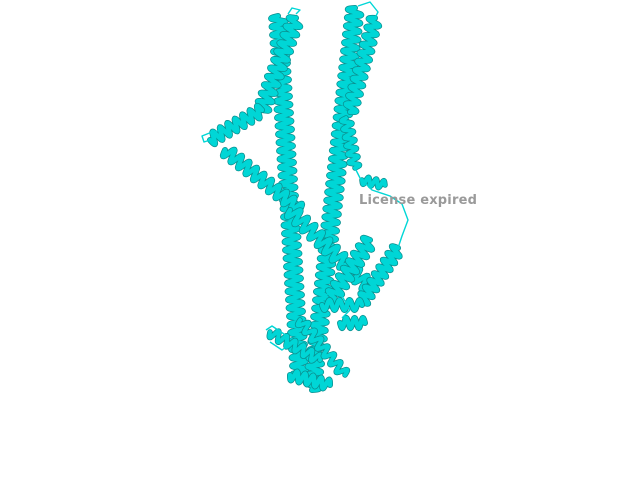 Image resolution: width=640 pixels, height=480 pixels. I want to click on helix-domain-b, so click(322, 347).